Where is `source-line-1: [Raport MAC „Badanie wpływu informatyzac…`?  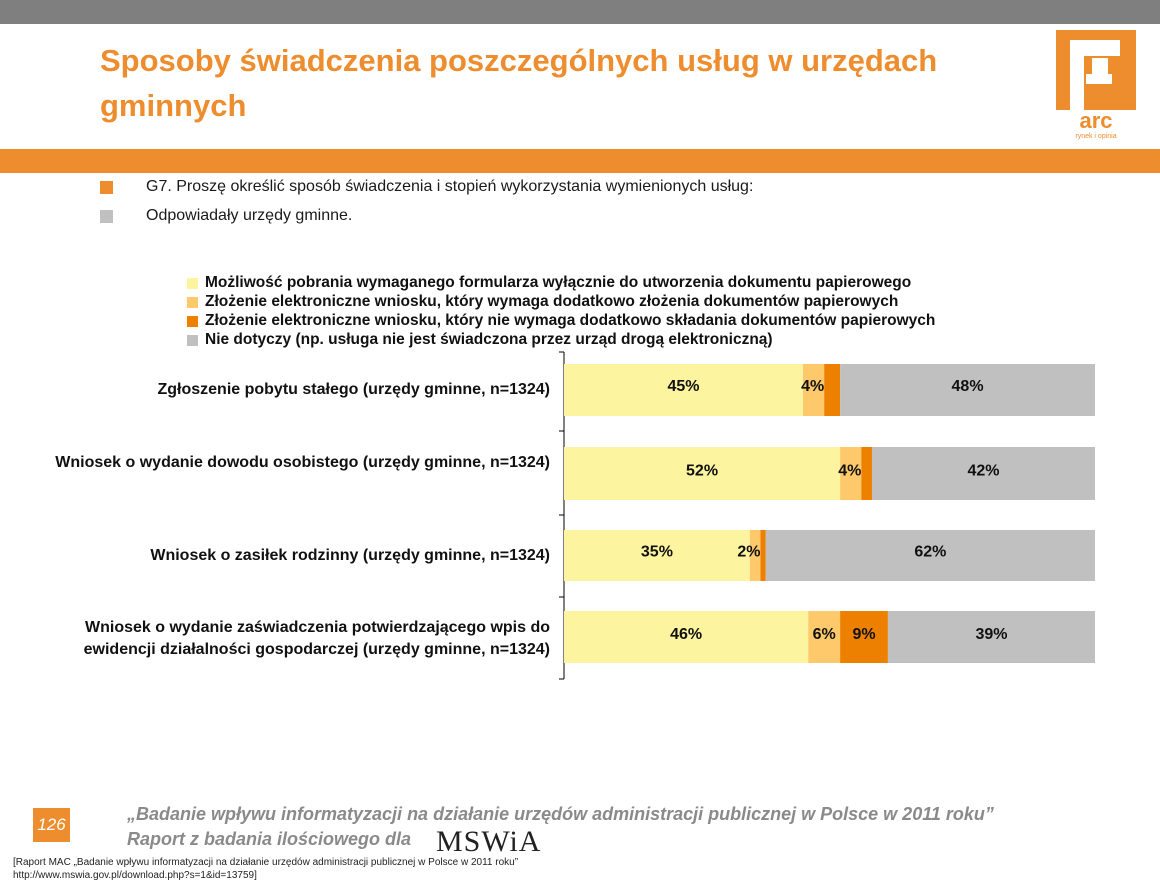
source-line-1: [Raport MAC „Badanie wpływu informatyzac… is located at coordinates (266, 862).